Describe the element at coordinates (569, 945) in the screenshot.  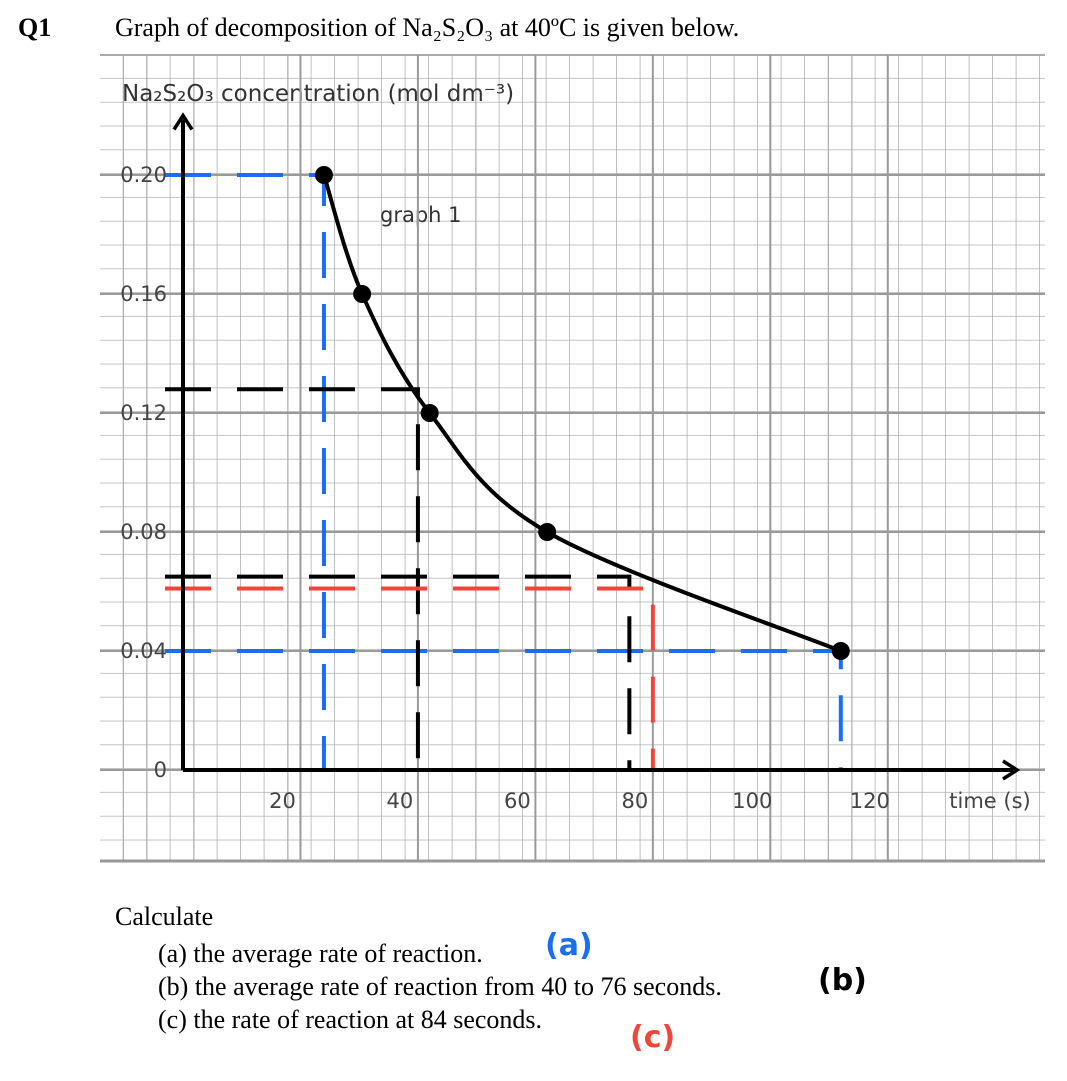
I see `handwritten-label: (a)` at that location.